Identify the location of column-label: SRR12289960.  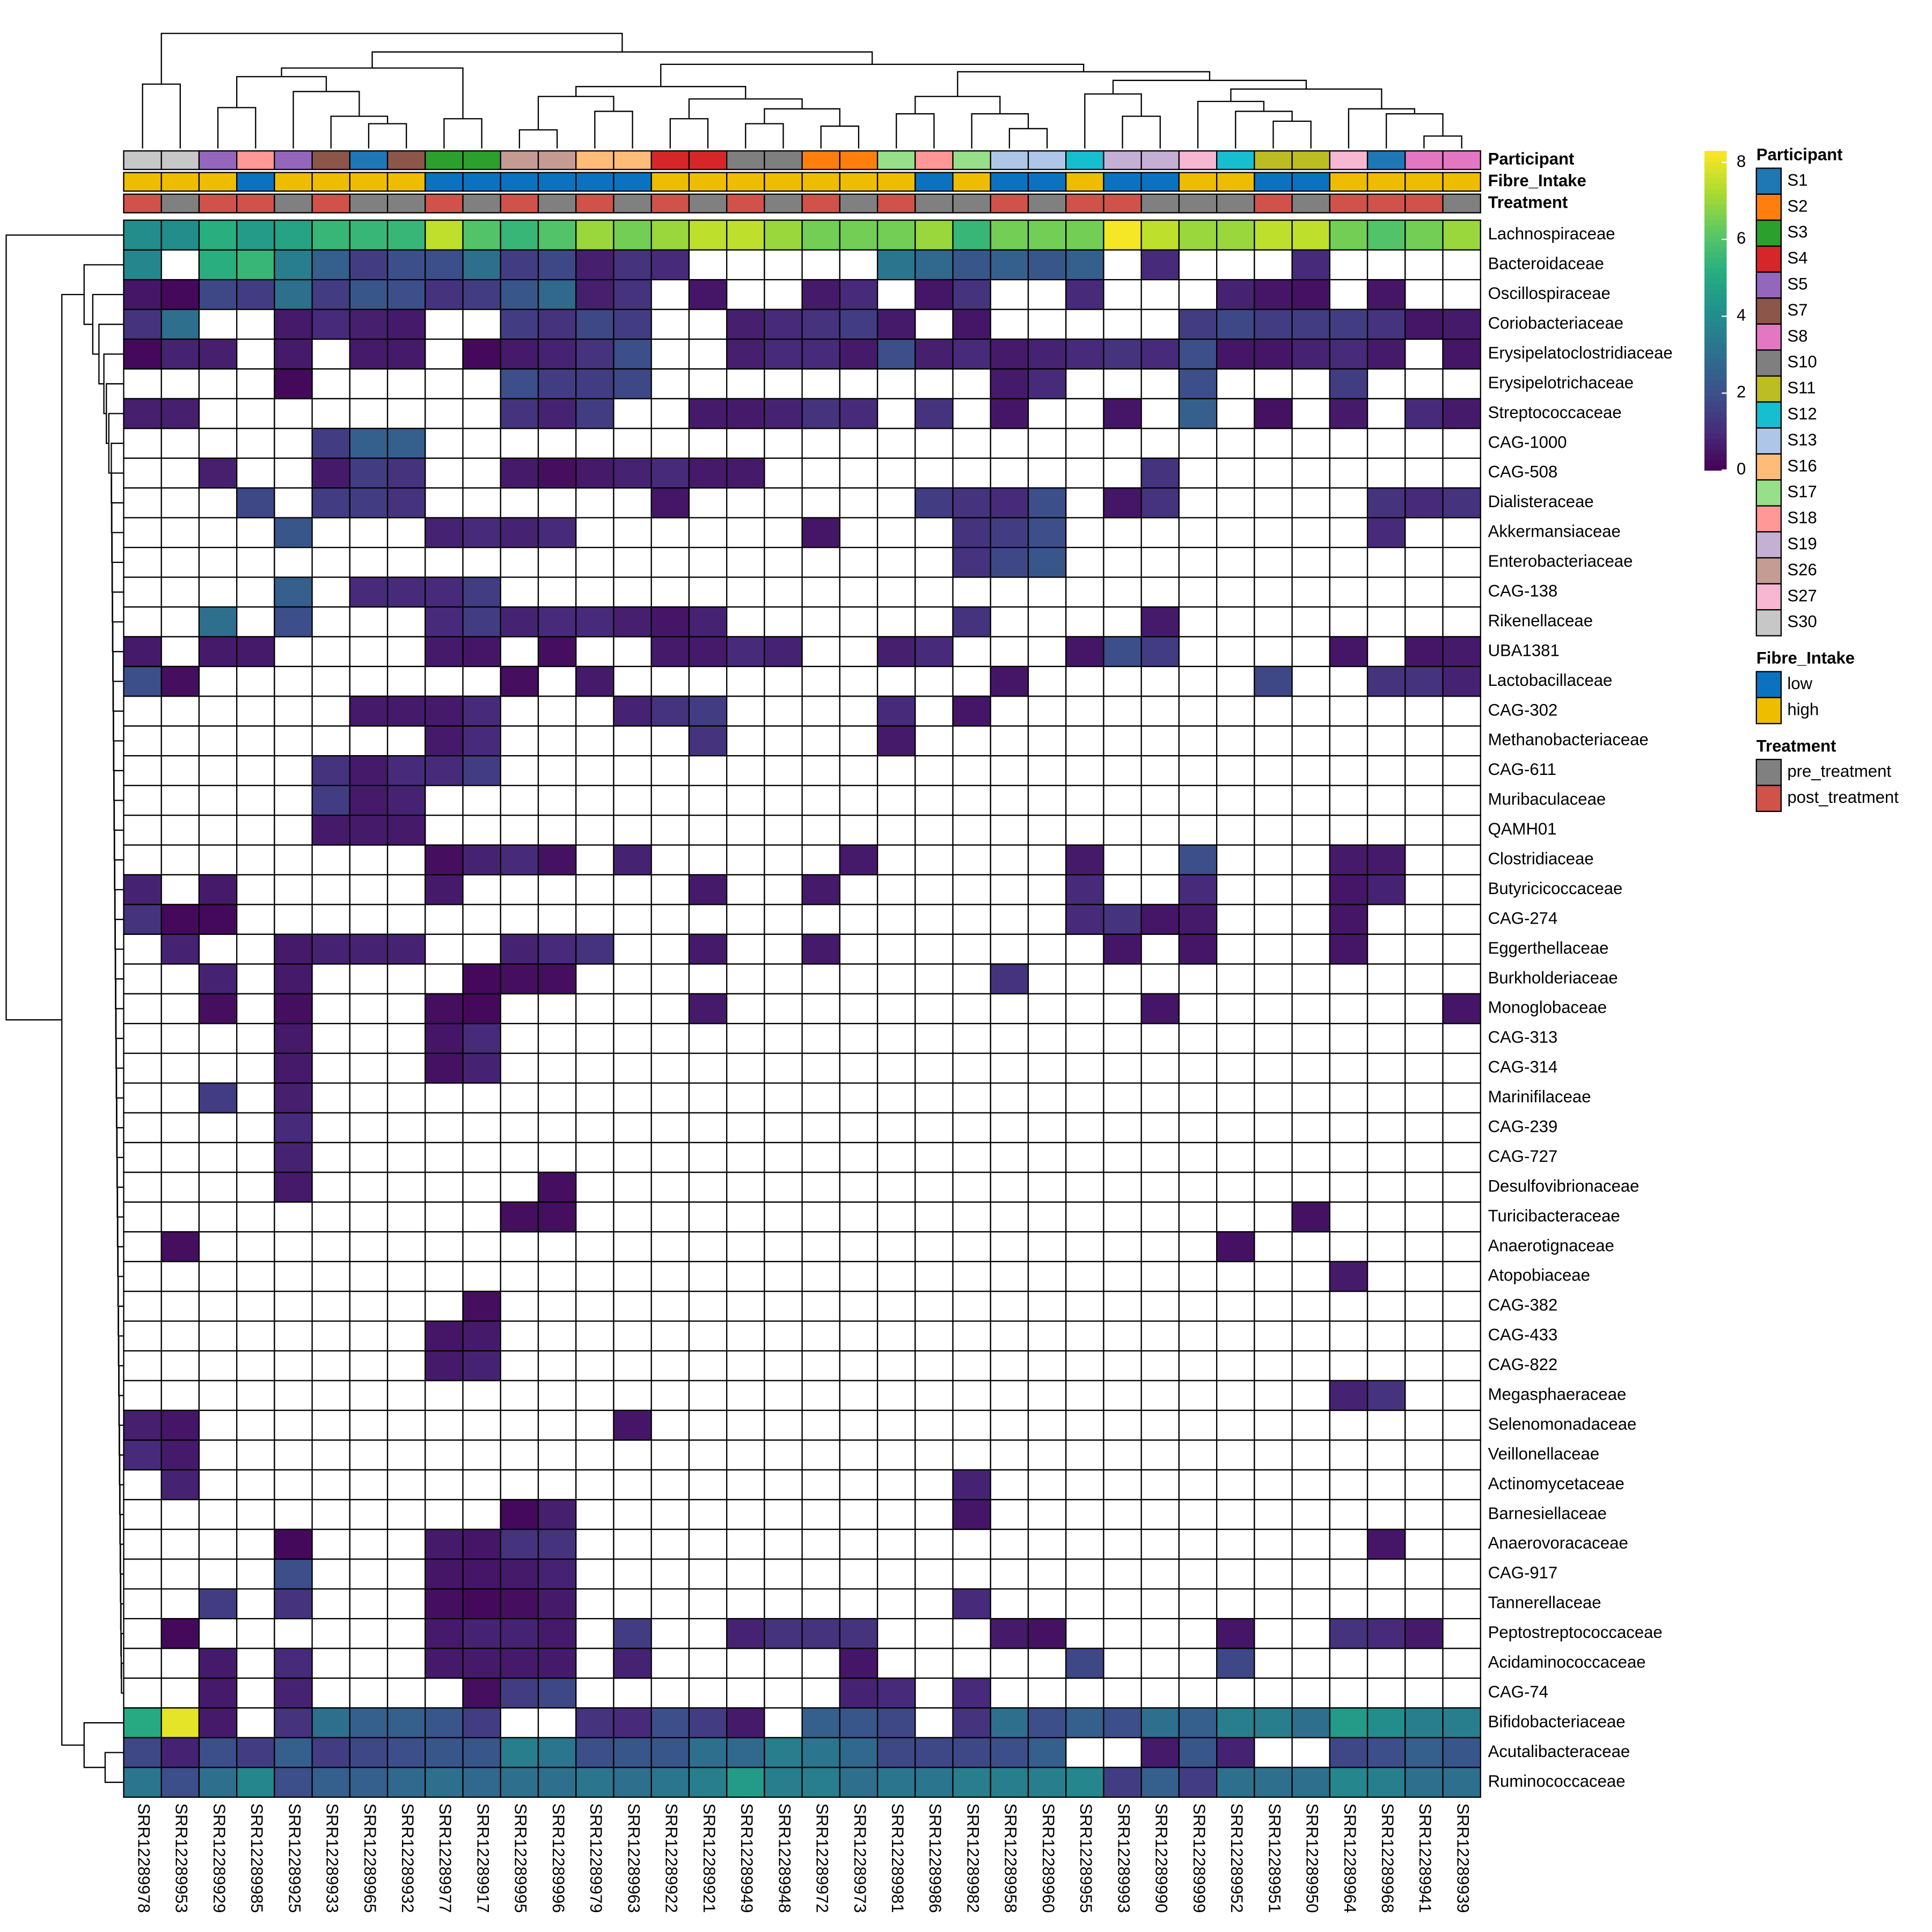
(1048, 1858).